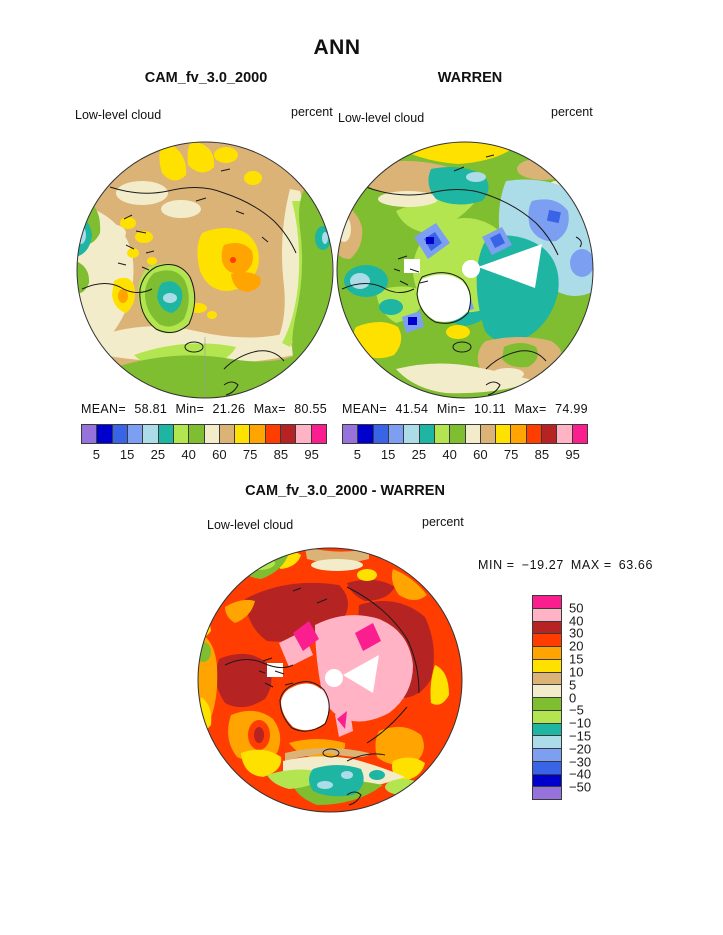 The height and width of the screenshot is (935, 723). Describe the element at coordinates (580, 774) in the screenshot. I see `colorbar-tick-label: −40` at that location.